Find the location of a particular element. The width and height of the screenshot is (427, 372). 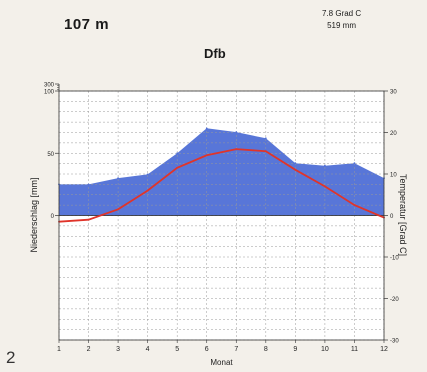

x-axis-title: Monat is located at coordinates (221, 362).